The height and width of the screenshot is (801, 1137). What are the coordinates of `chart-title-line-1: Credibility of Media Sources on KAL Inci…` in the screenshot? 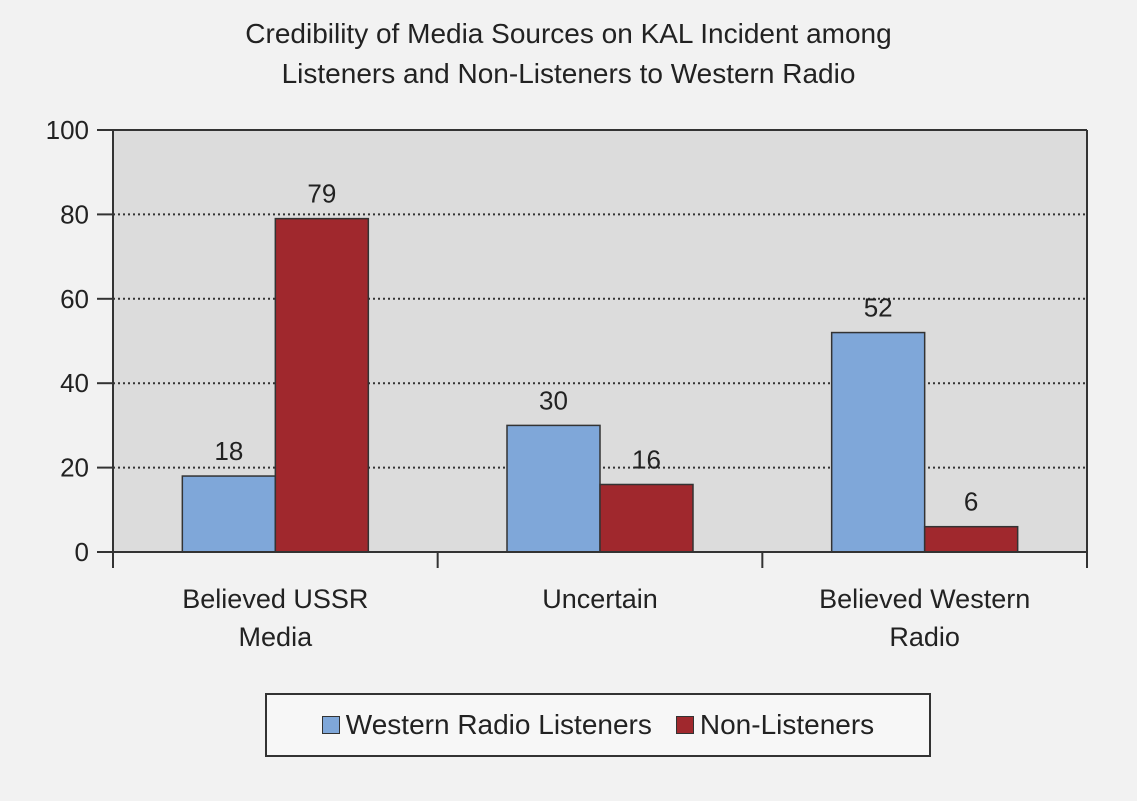 It's located at (568, 33).